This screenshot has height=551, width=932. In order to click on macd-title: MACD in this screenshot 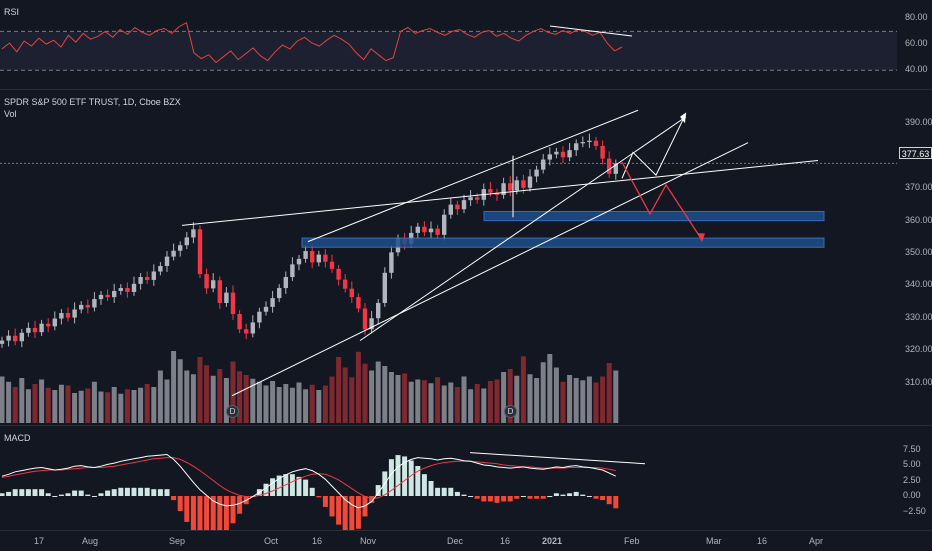, I will do `click(17, 438)`.